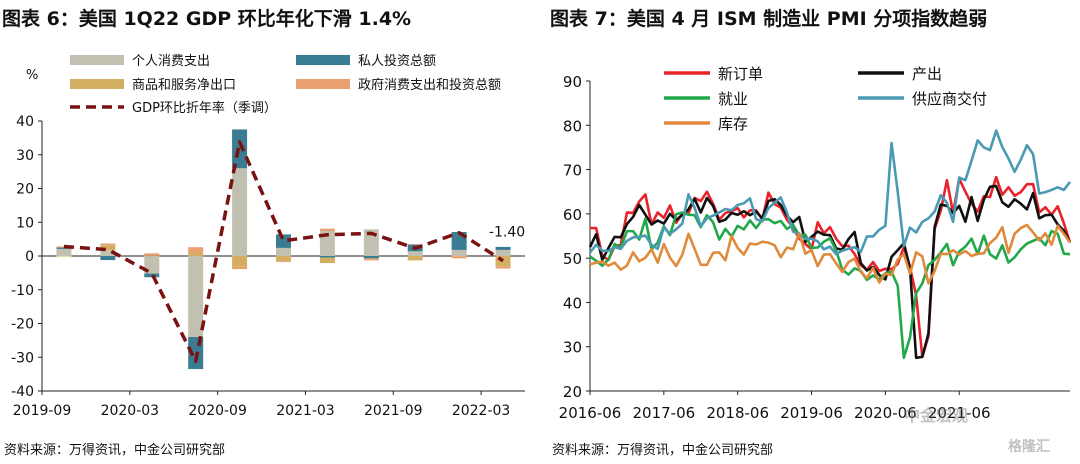  I want to click on x-tick-label: 2021-03, so click(305, 411).